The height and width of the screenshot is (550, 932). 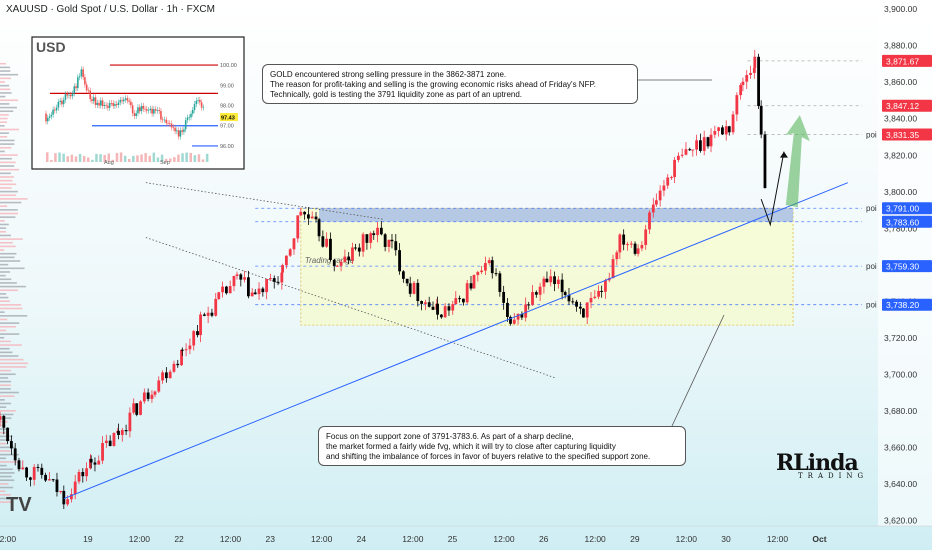 What do you see at coordinates (900, 338) in the screenshot?
I see `price-axis-tick: 3,720.00` at bounding box center [900, 338].